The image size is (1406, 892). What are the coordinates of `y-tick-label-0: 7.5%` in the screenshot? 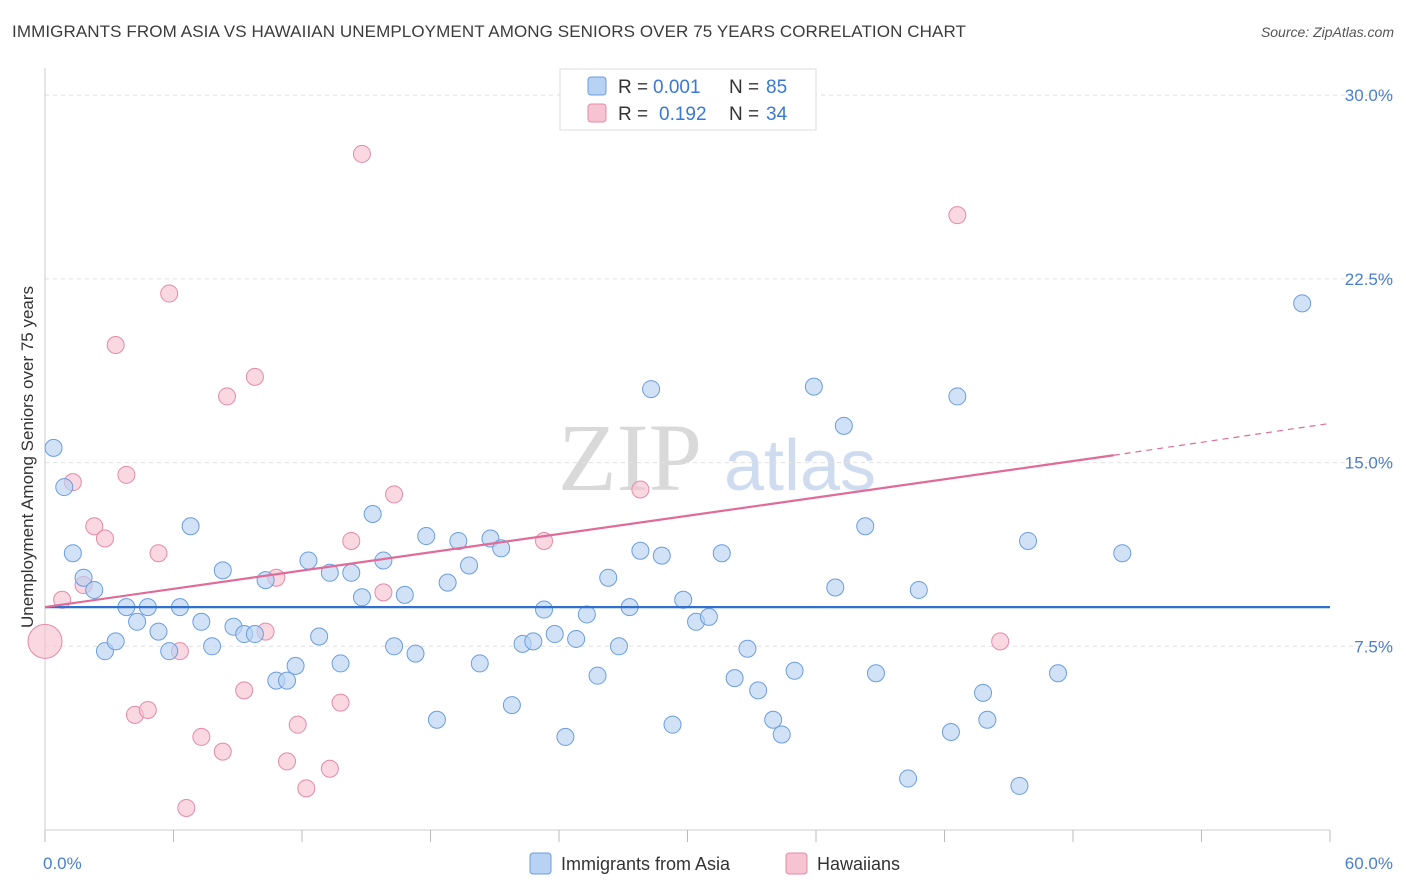 It's located at (1373, 646).